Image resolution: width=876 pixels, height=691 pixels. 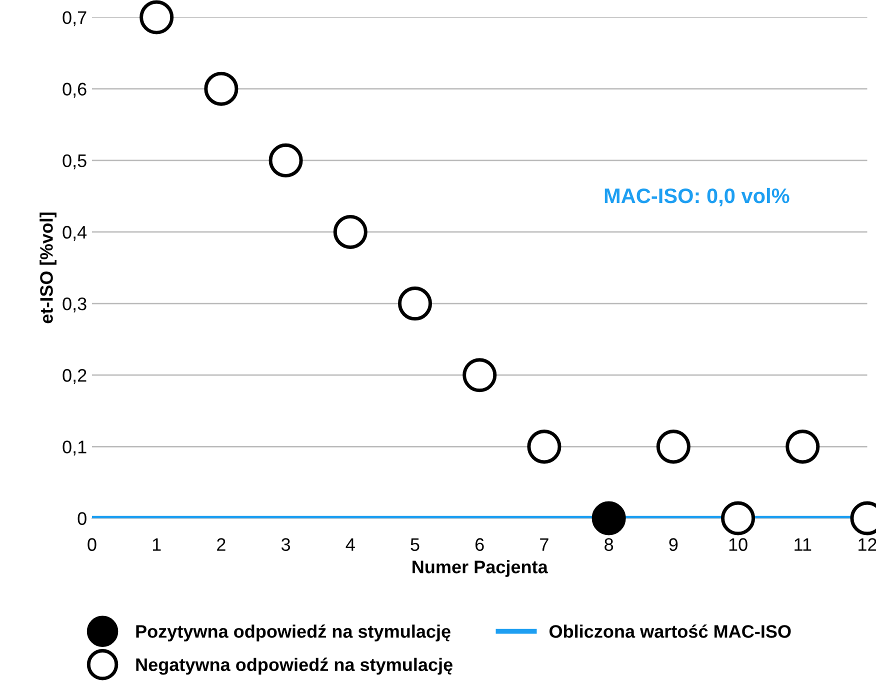 I want to click on x-tick-label: 7, so click(x=544, y=544).